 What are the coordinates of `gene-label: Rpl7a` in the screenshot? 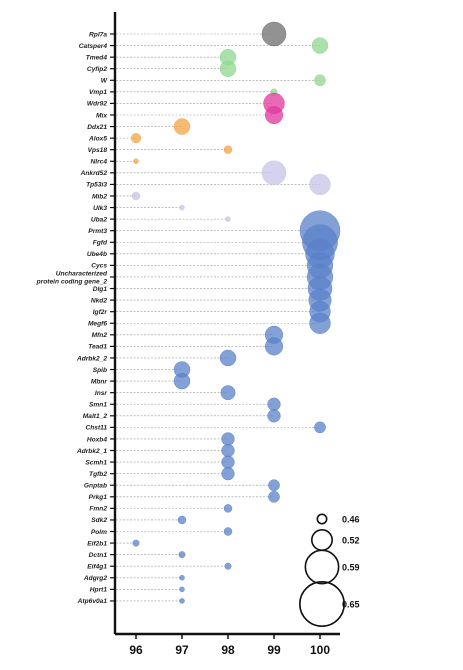 It's located at (98, 34).